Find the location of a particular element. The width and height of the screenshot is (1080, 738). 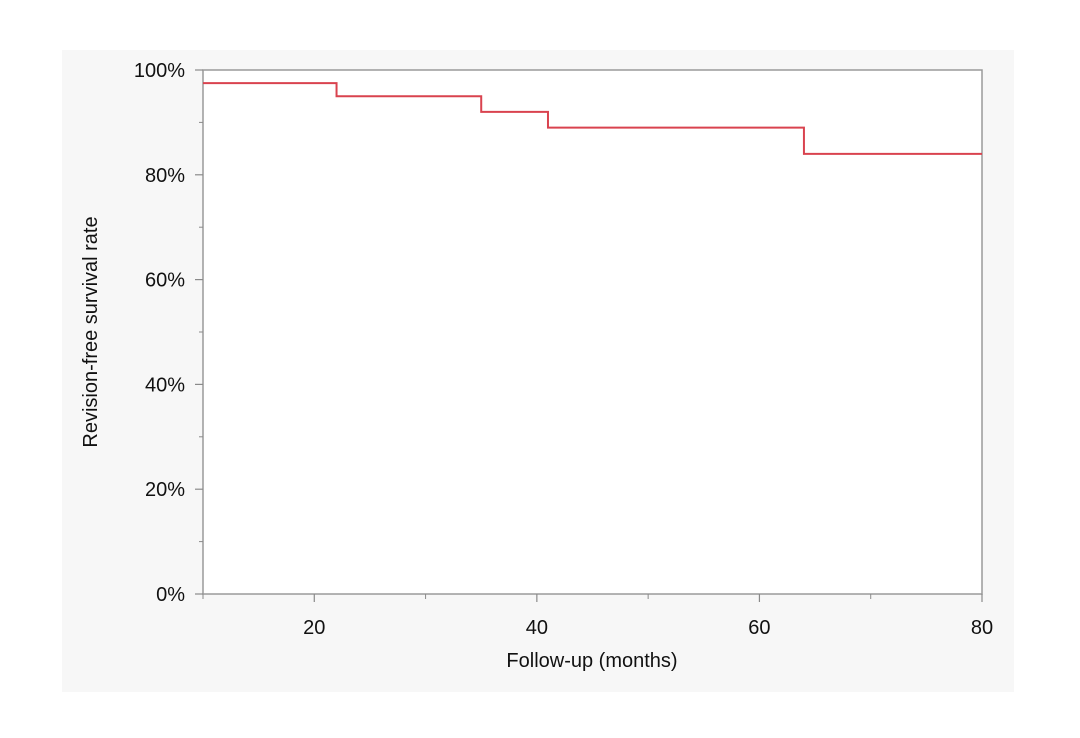

survival-curve is located at coordinates (592, 118).